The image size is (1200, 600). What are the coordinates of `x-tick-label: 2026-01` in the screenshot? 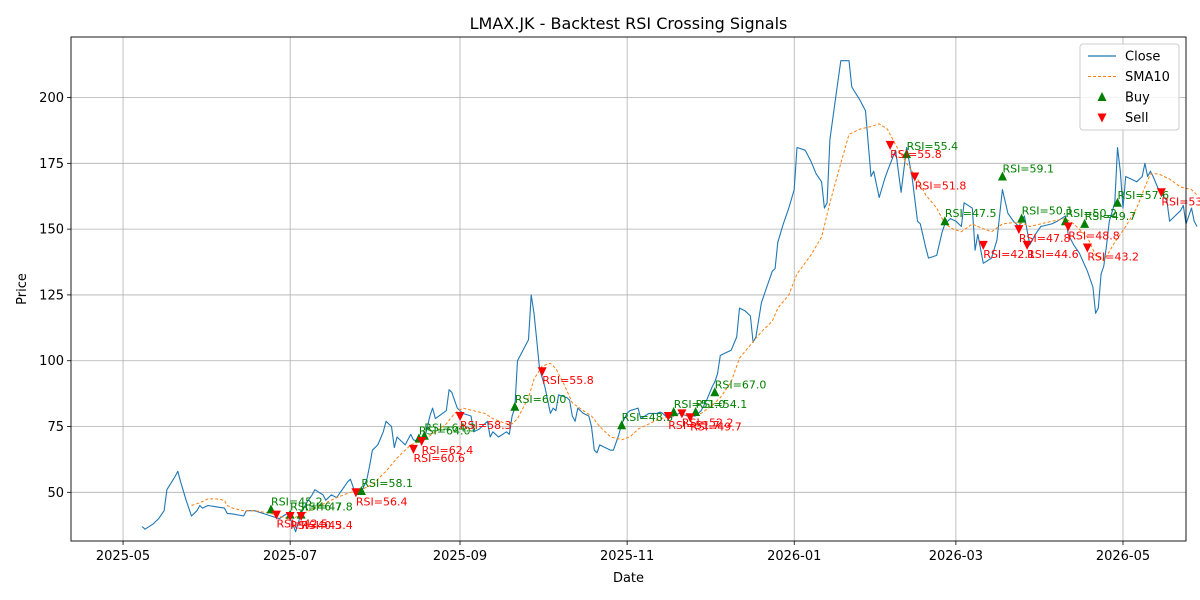 It's located at (794, 556).